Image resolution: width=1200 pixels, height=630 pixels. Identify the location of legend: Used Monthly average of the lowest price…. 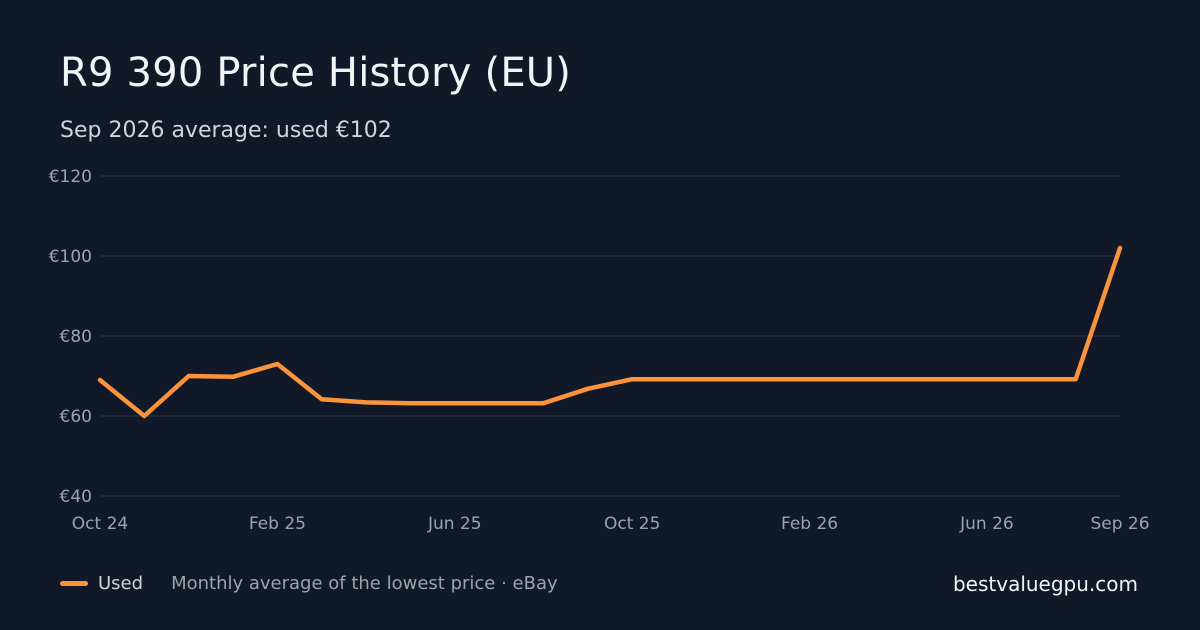
(309, 583).